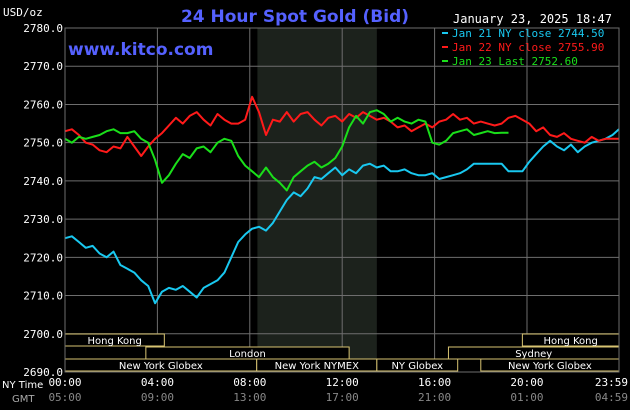  I want to click on x-tick-label-ny: 08:00, so click(249, 382).